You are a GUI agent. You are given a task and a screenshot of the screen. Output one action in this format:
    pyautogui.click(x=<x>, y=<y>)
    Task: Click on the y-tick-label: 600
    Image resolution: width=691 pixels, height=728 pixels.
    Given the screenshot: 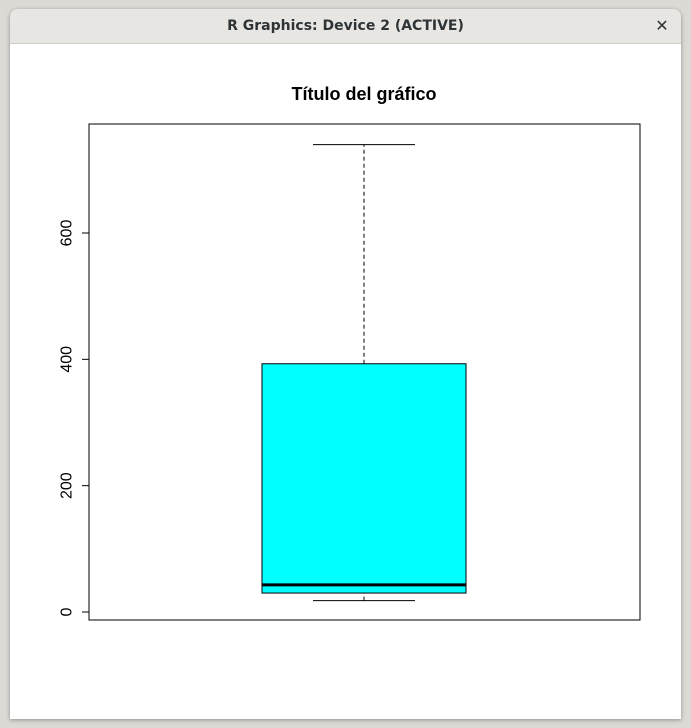 What is the action you would take?
    pyautogui.click(x=67, y=233)
    